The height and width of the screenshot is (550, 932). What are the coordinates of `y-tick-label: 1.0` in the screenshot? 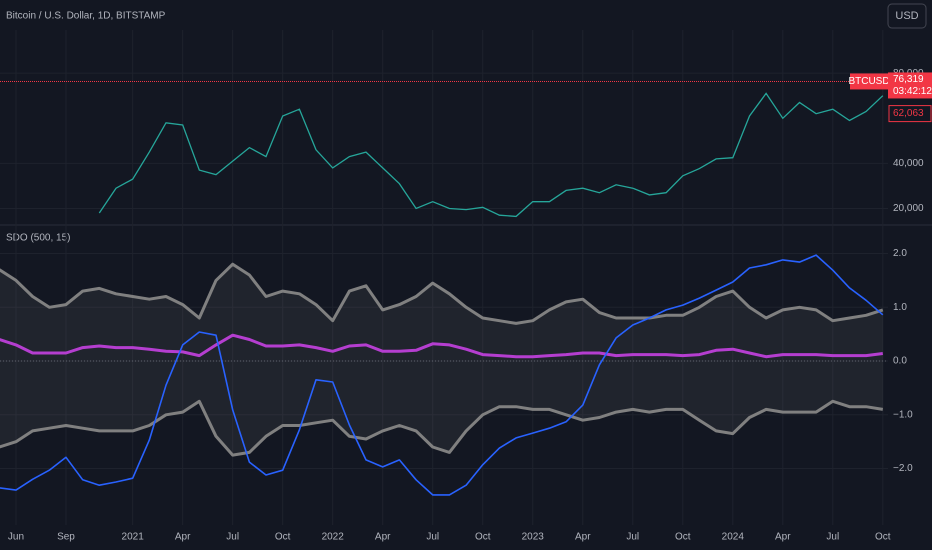 It's located at (900, 307).